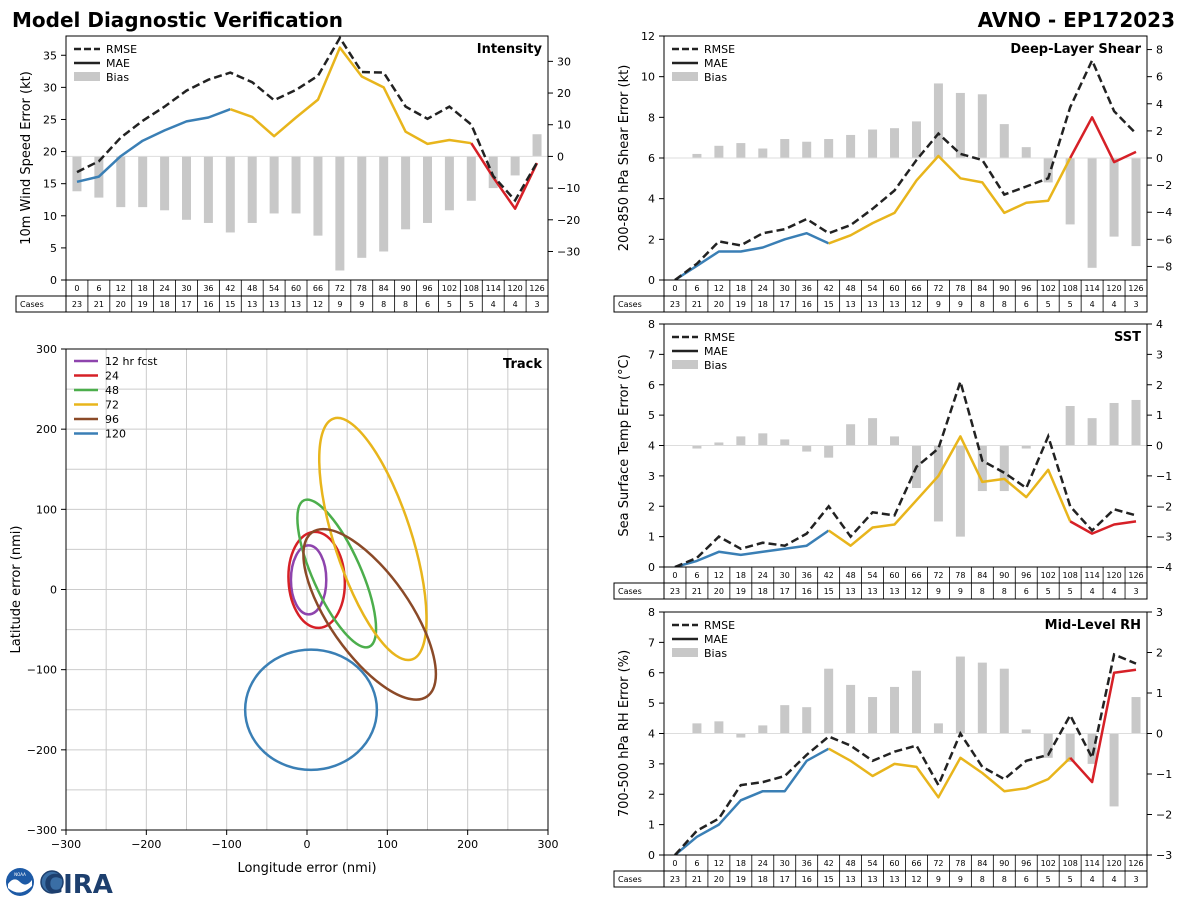 The width and height of the screenshot is (1200, 900). I want to click on track-legend-label: 24, so click(112, 376).